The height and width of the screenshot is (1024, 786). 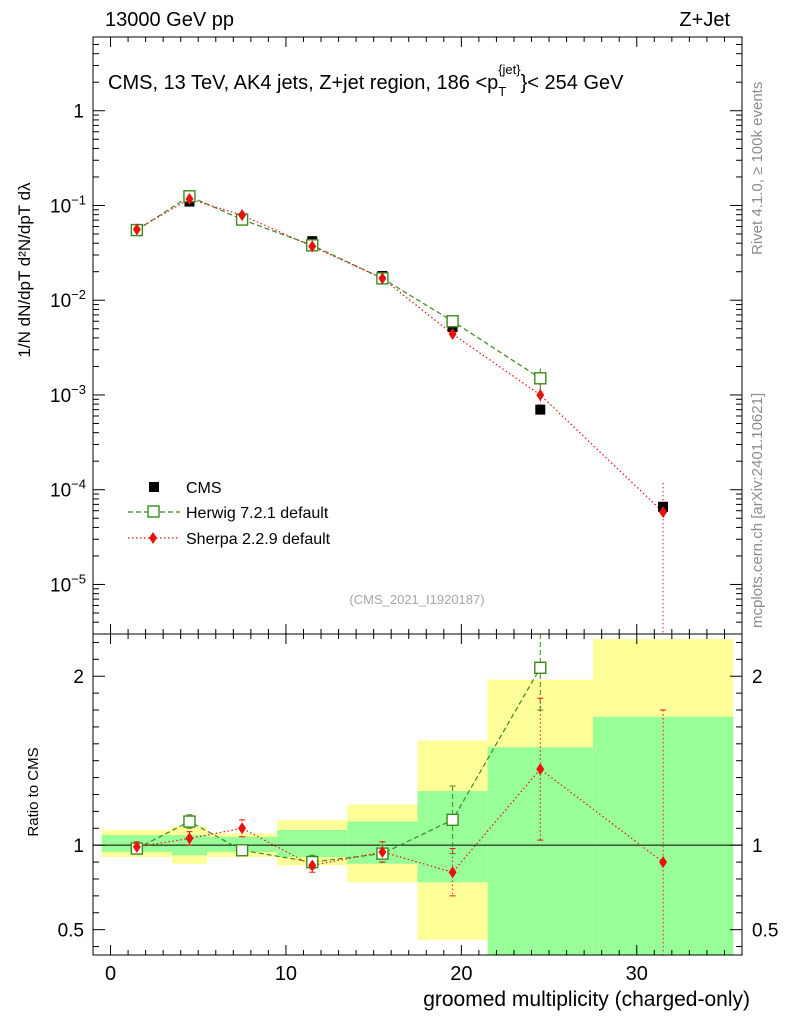 What do you see at coordinates (153, 511) in the screenshot?
I see `legend-marker-herwig` at bounding box center [153, 511].